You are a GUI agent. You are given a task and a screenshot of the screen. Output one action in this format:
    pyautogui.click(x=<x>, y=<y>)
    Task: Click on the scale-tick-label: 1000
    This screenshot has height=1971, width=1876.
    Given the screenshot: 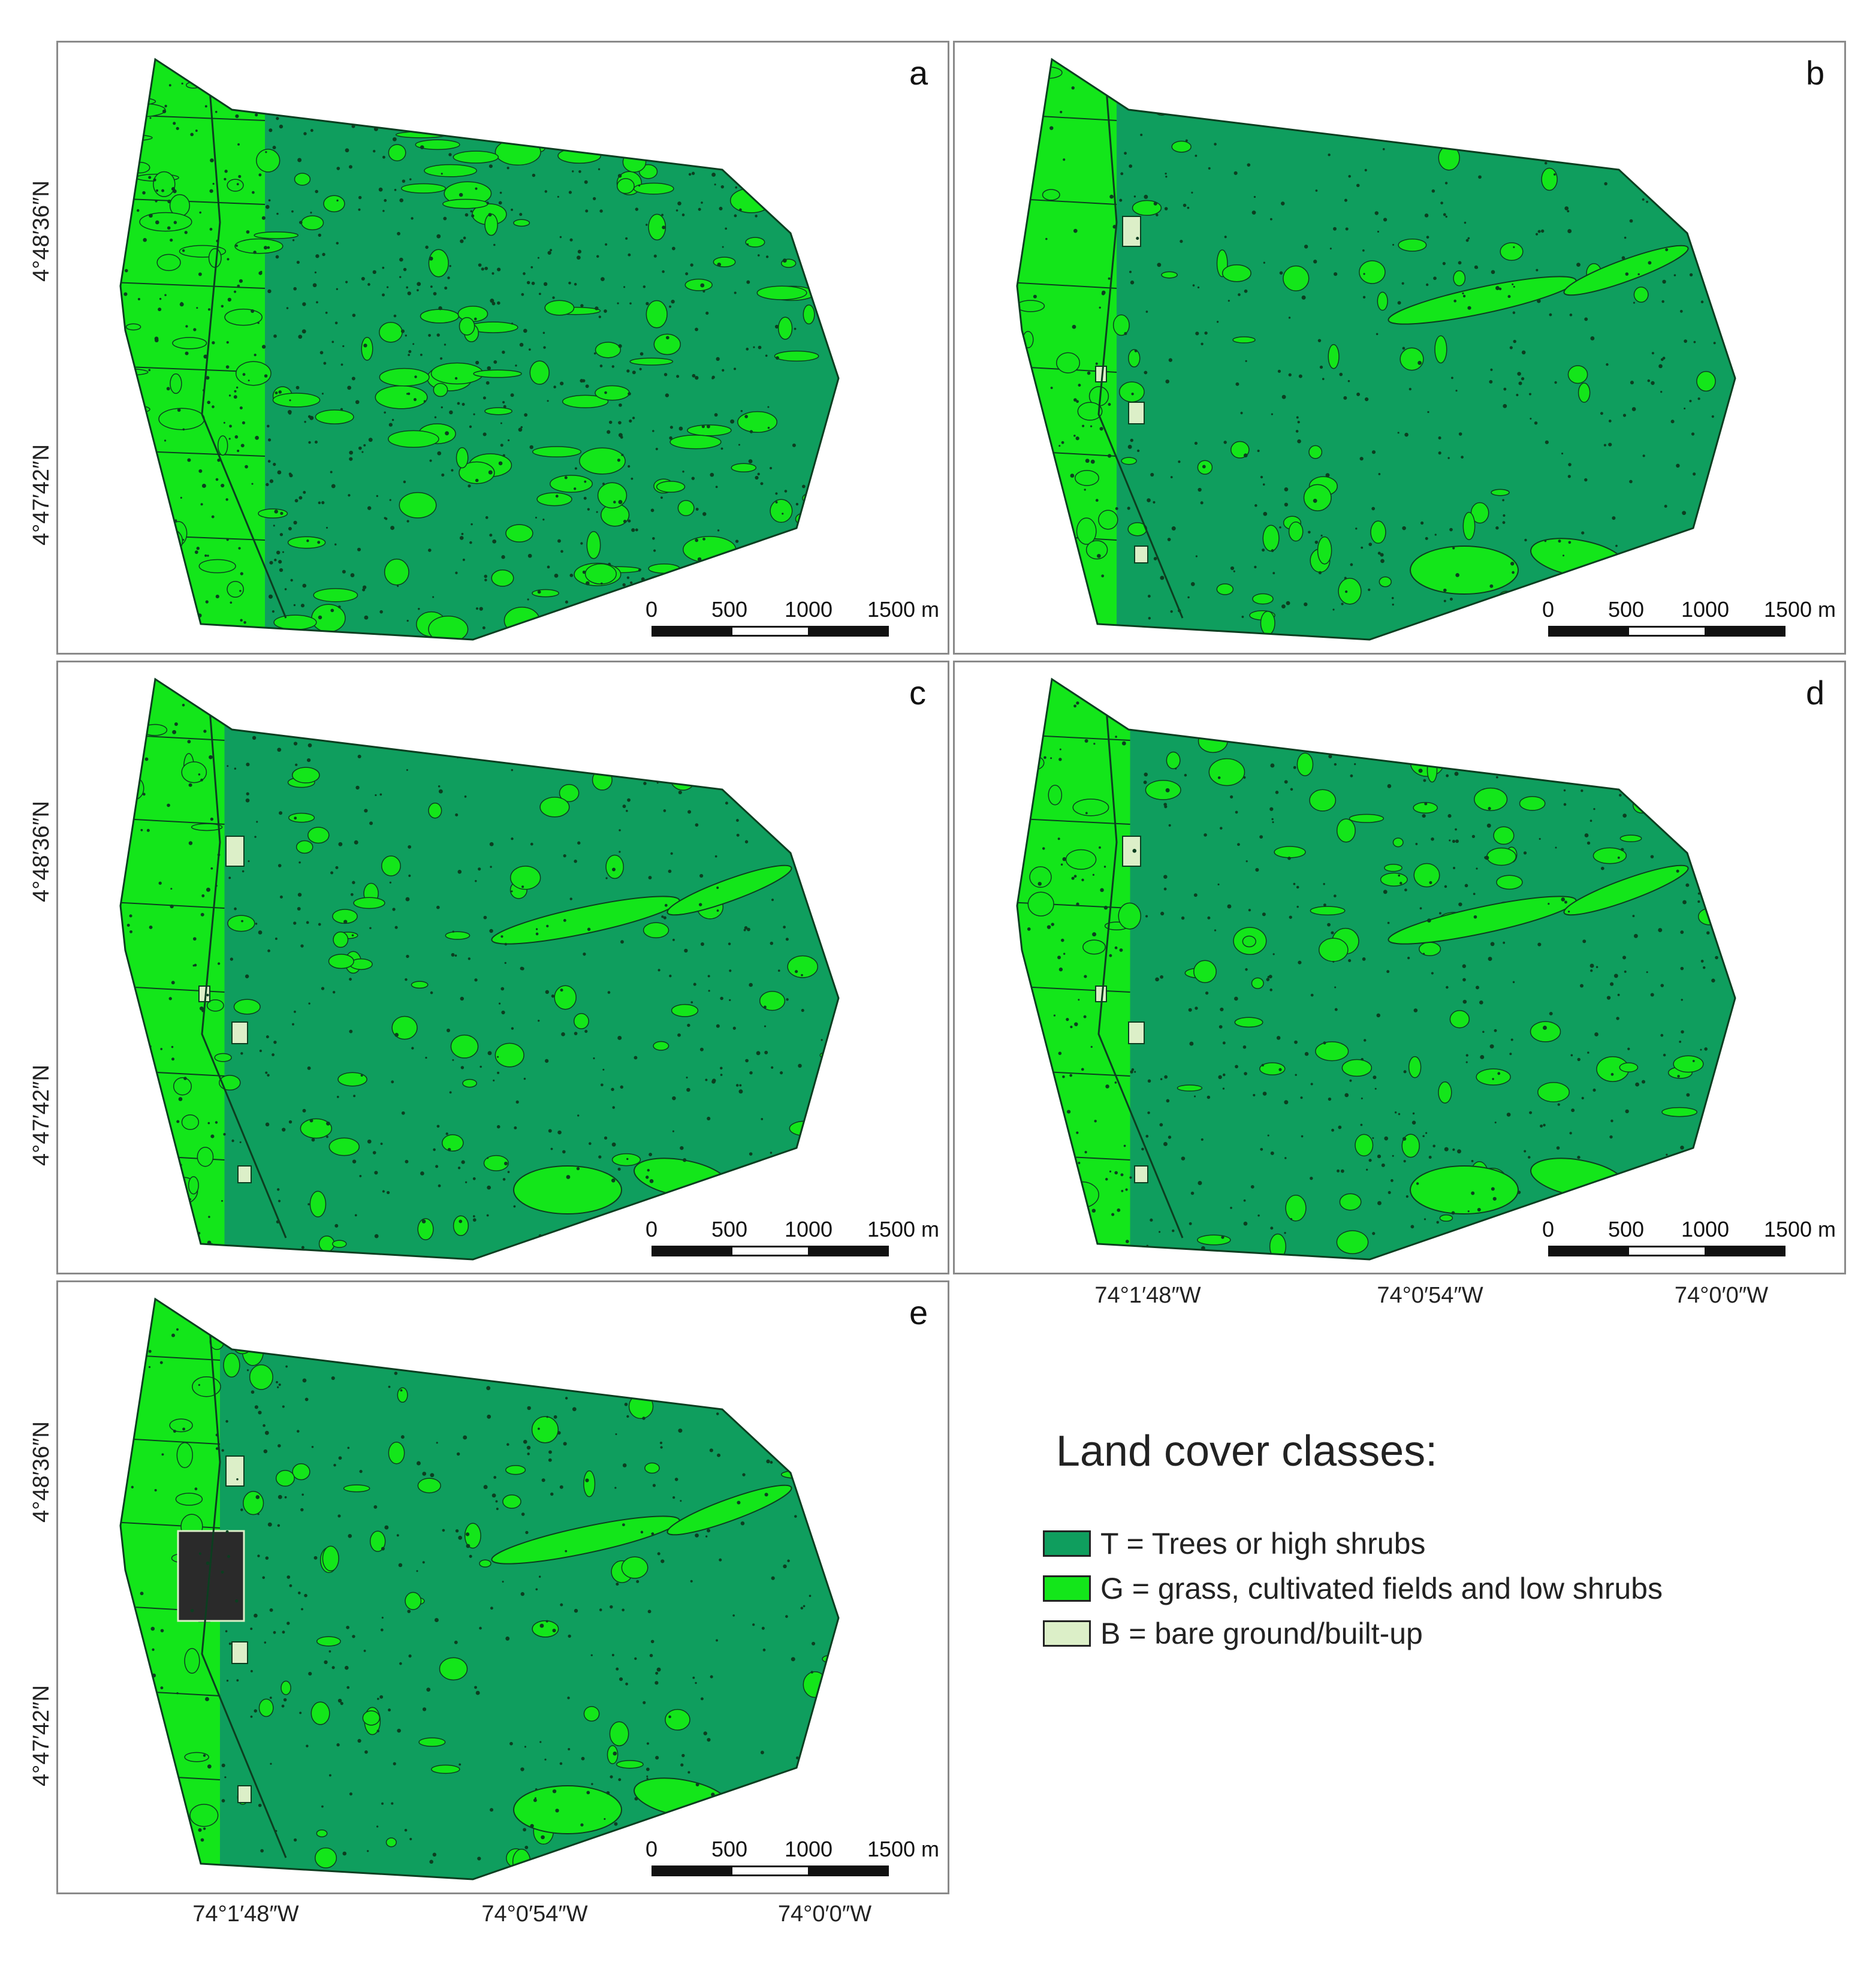 What is the action you would take?
    pyautogui.click(x=1705, y=1229)
    